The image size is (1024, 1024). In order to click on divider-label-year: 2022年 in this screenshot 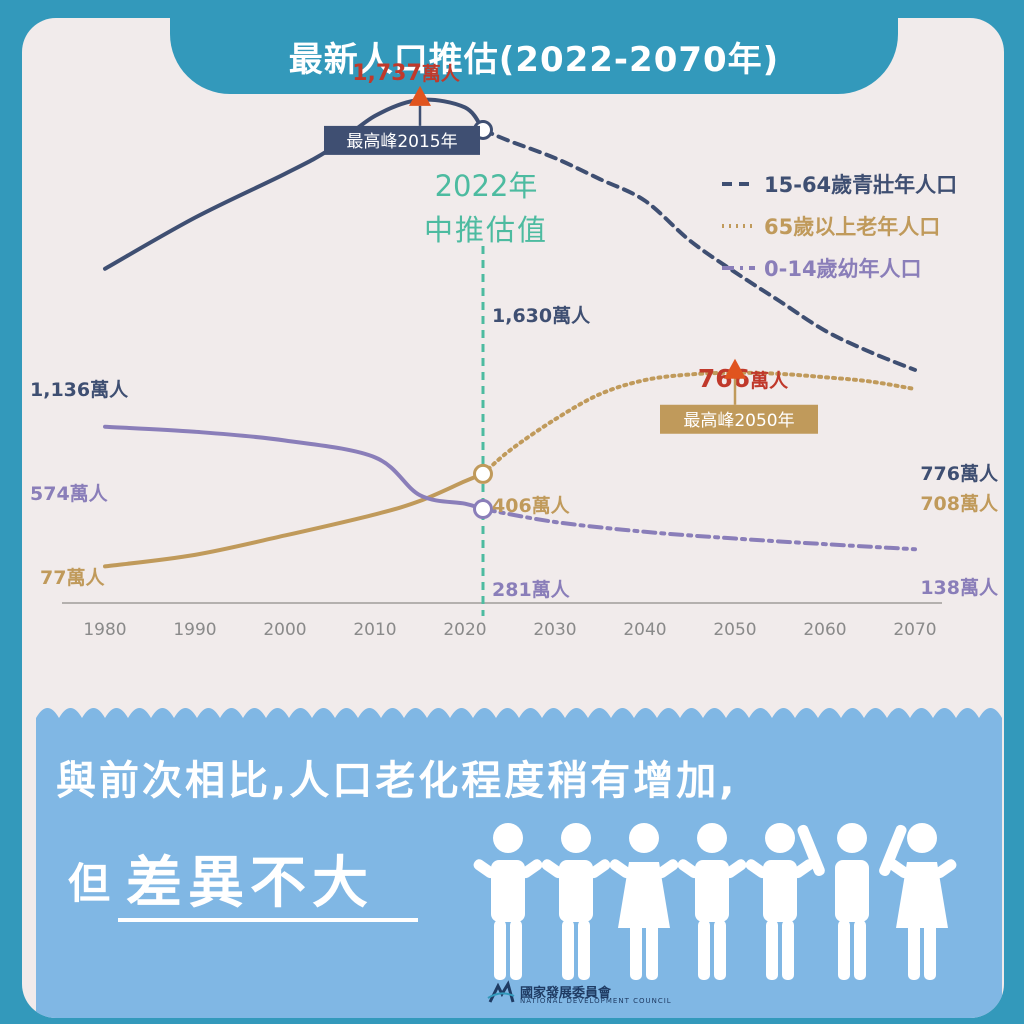, I will do `click(486, 186)`.